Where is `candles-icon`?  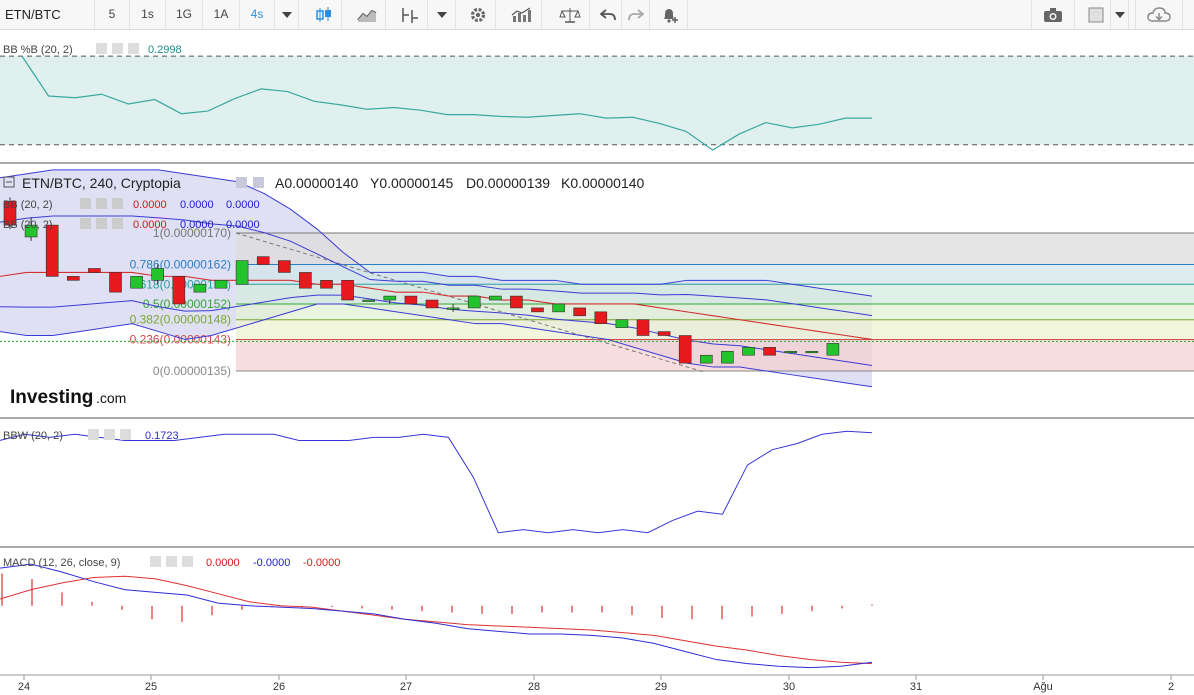
candles-icon is located at coordinates (323, 14).